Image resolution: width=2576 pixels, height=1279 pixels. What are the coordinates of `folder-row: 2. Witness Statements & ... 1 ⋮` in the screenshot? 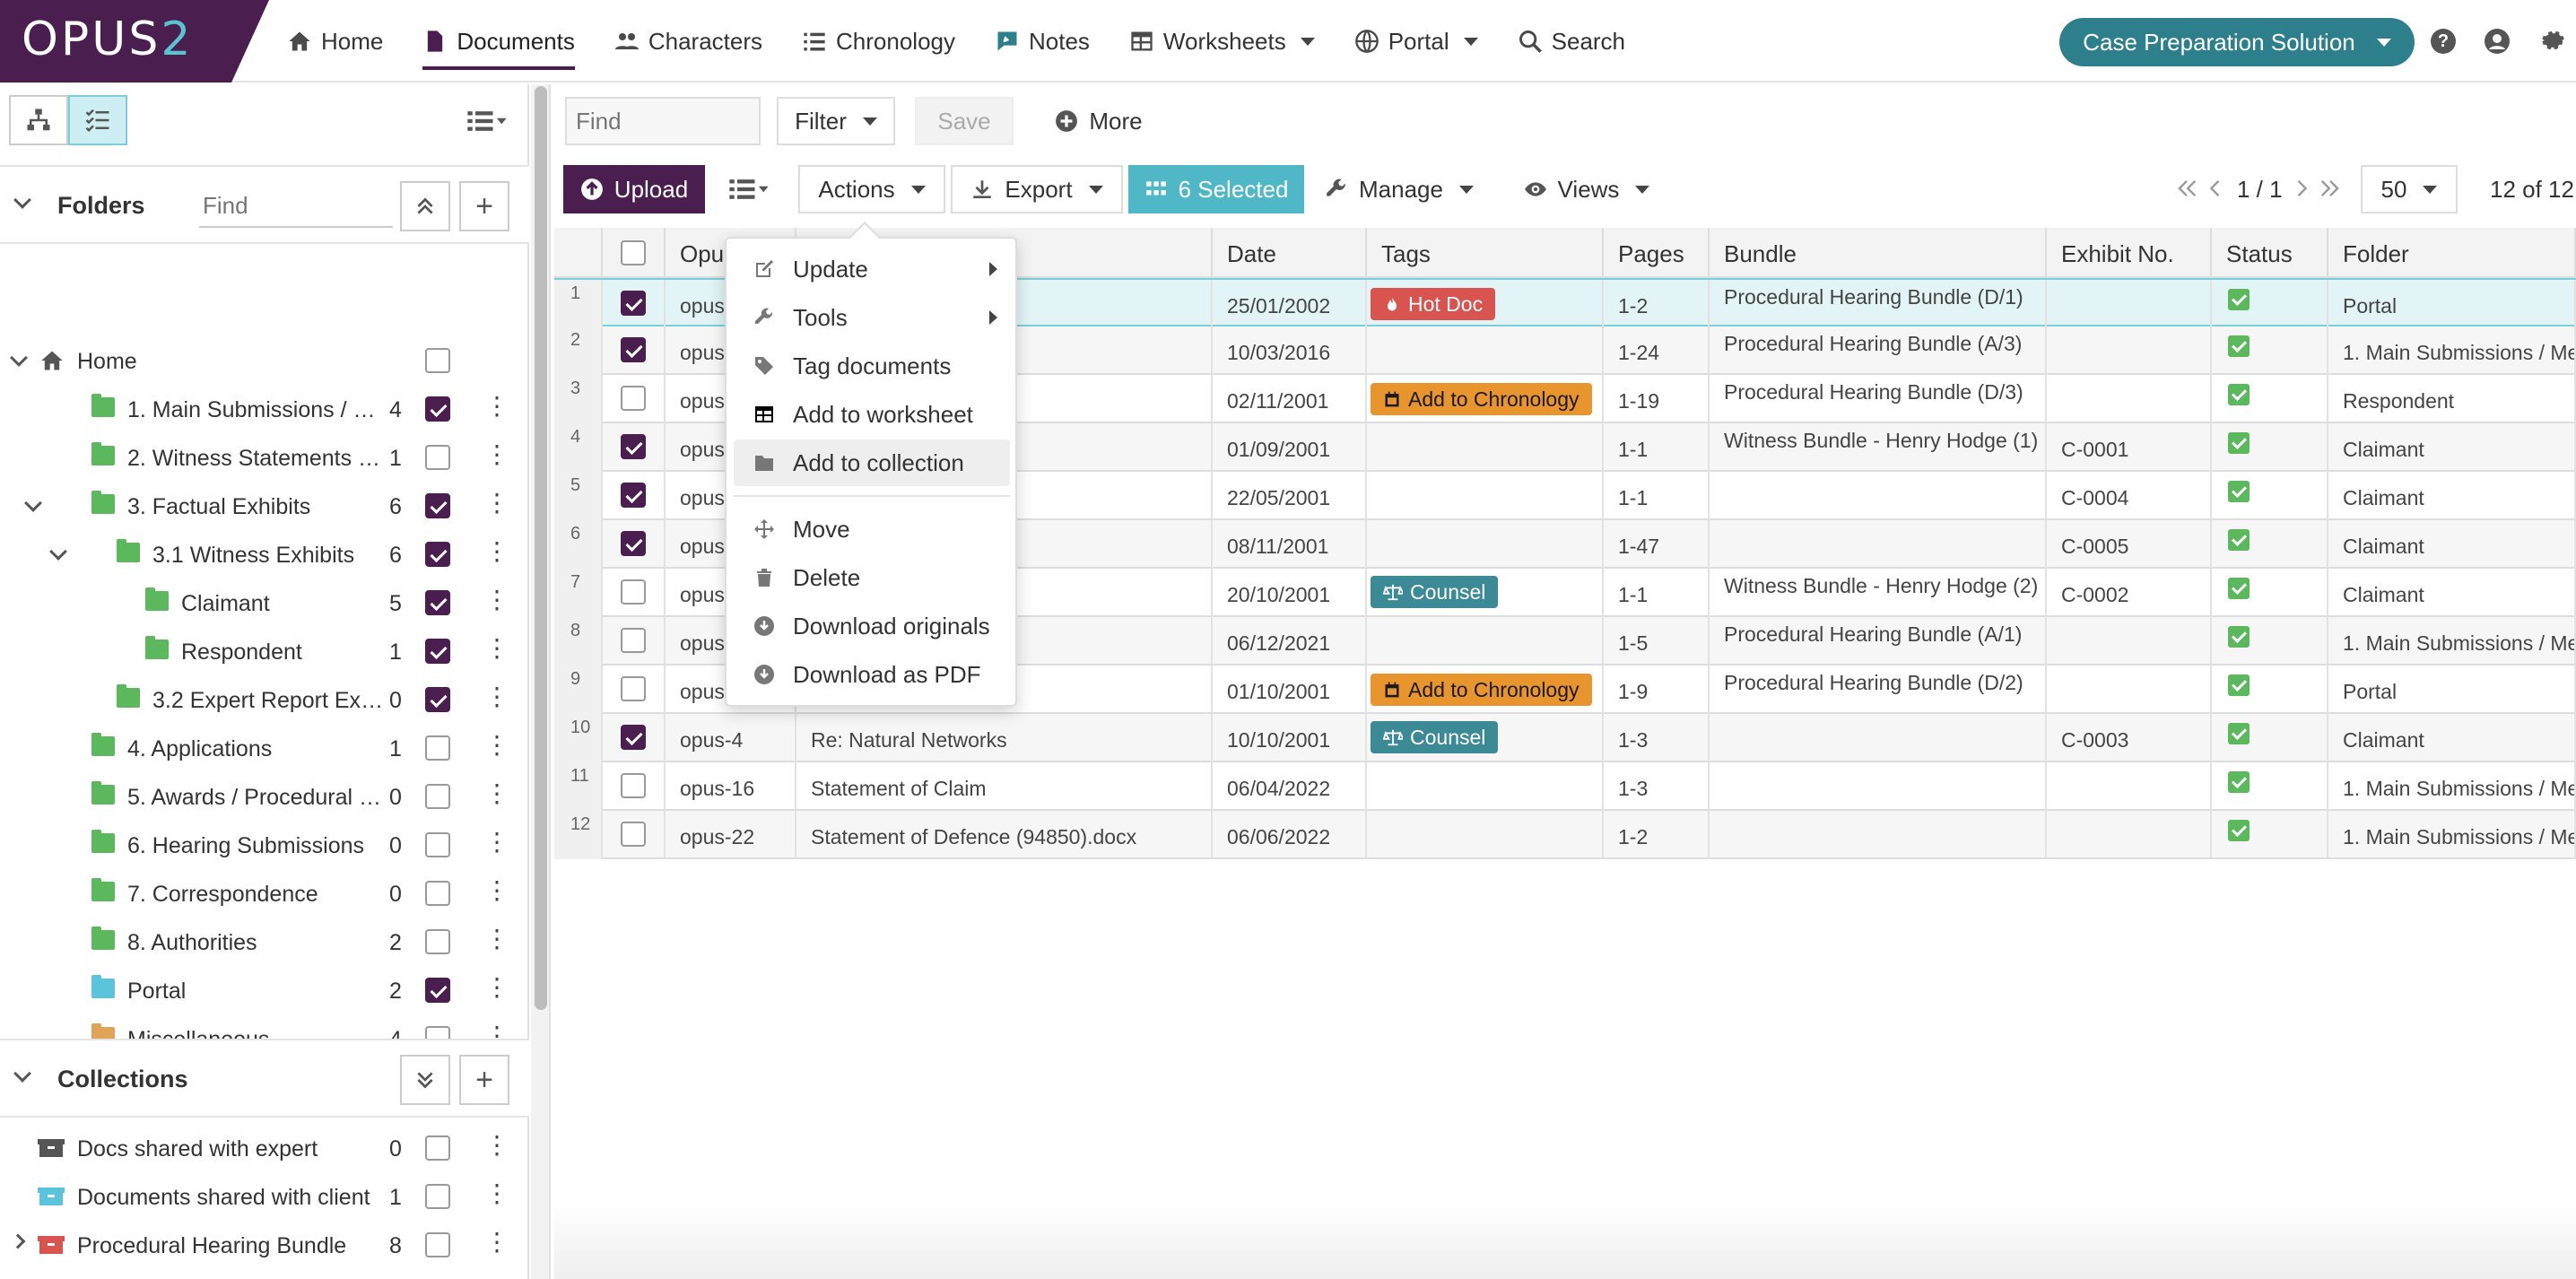 It's located at (264, 458).